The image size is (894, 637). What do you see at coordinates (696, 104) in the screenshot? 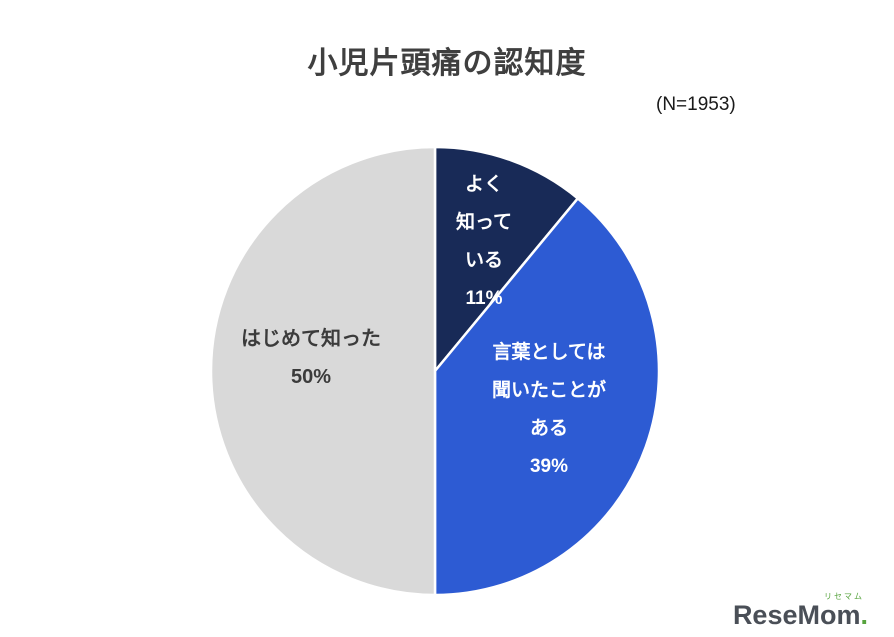
I see `sample-size-label: (N=1953)` at bounding box center [696, 104].